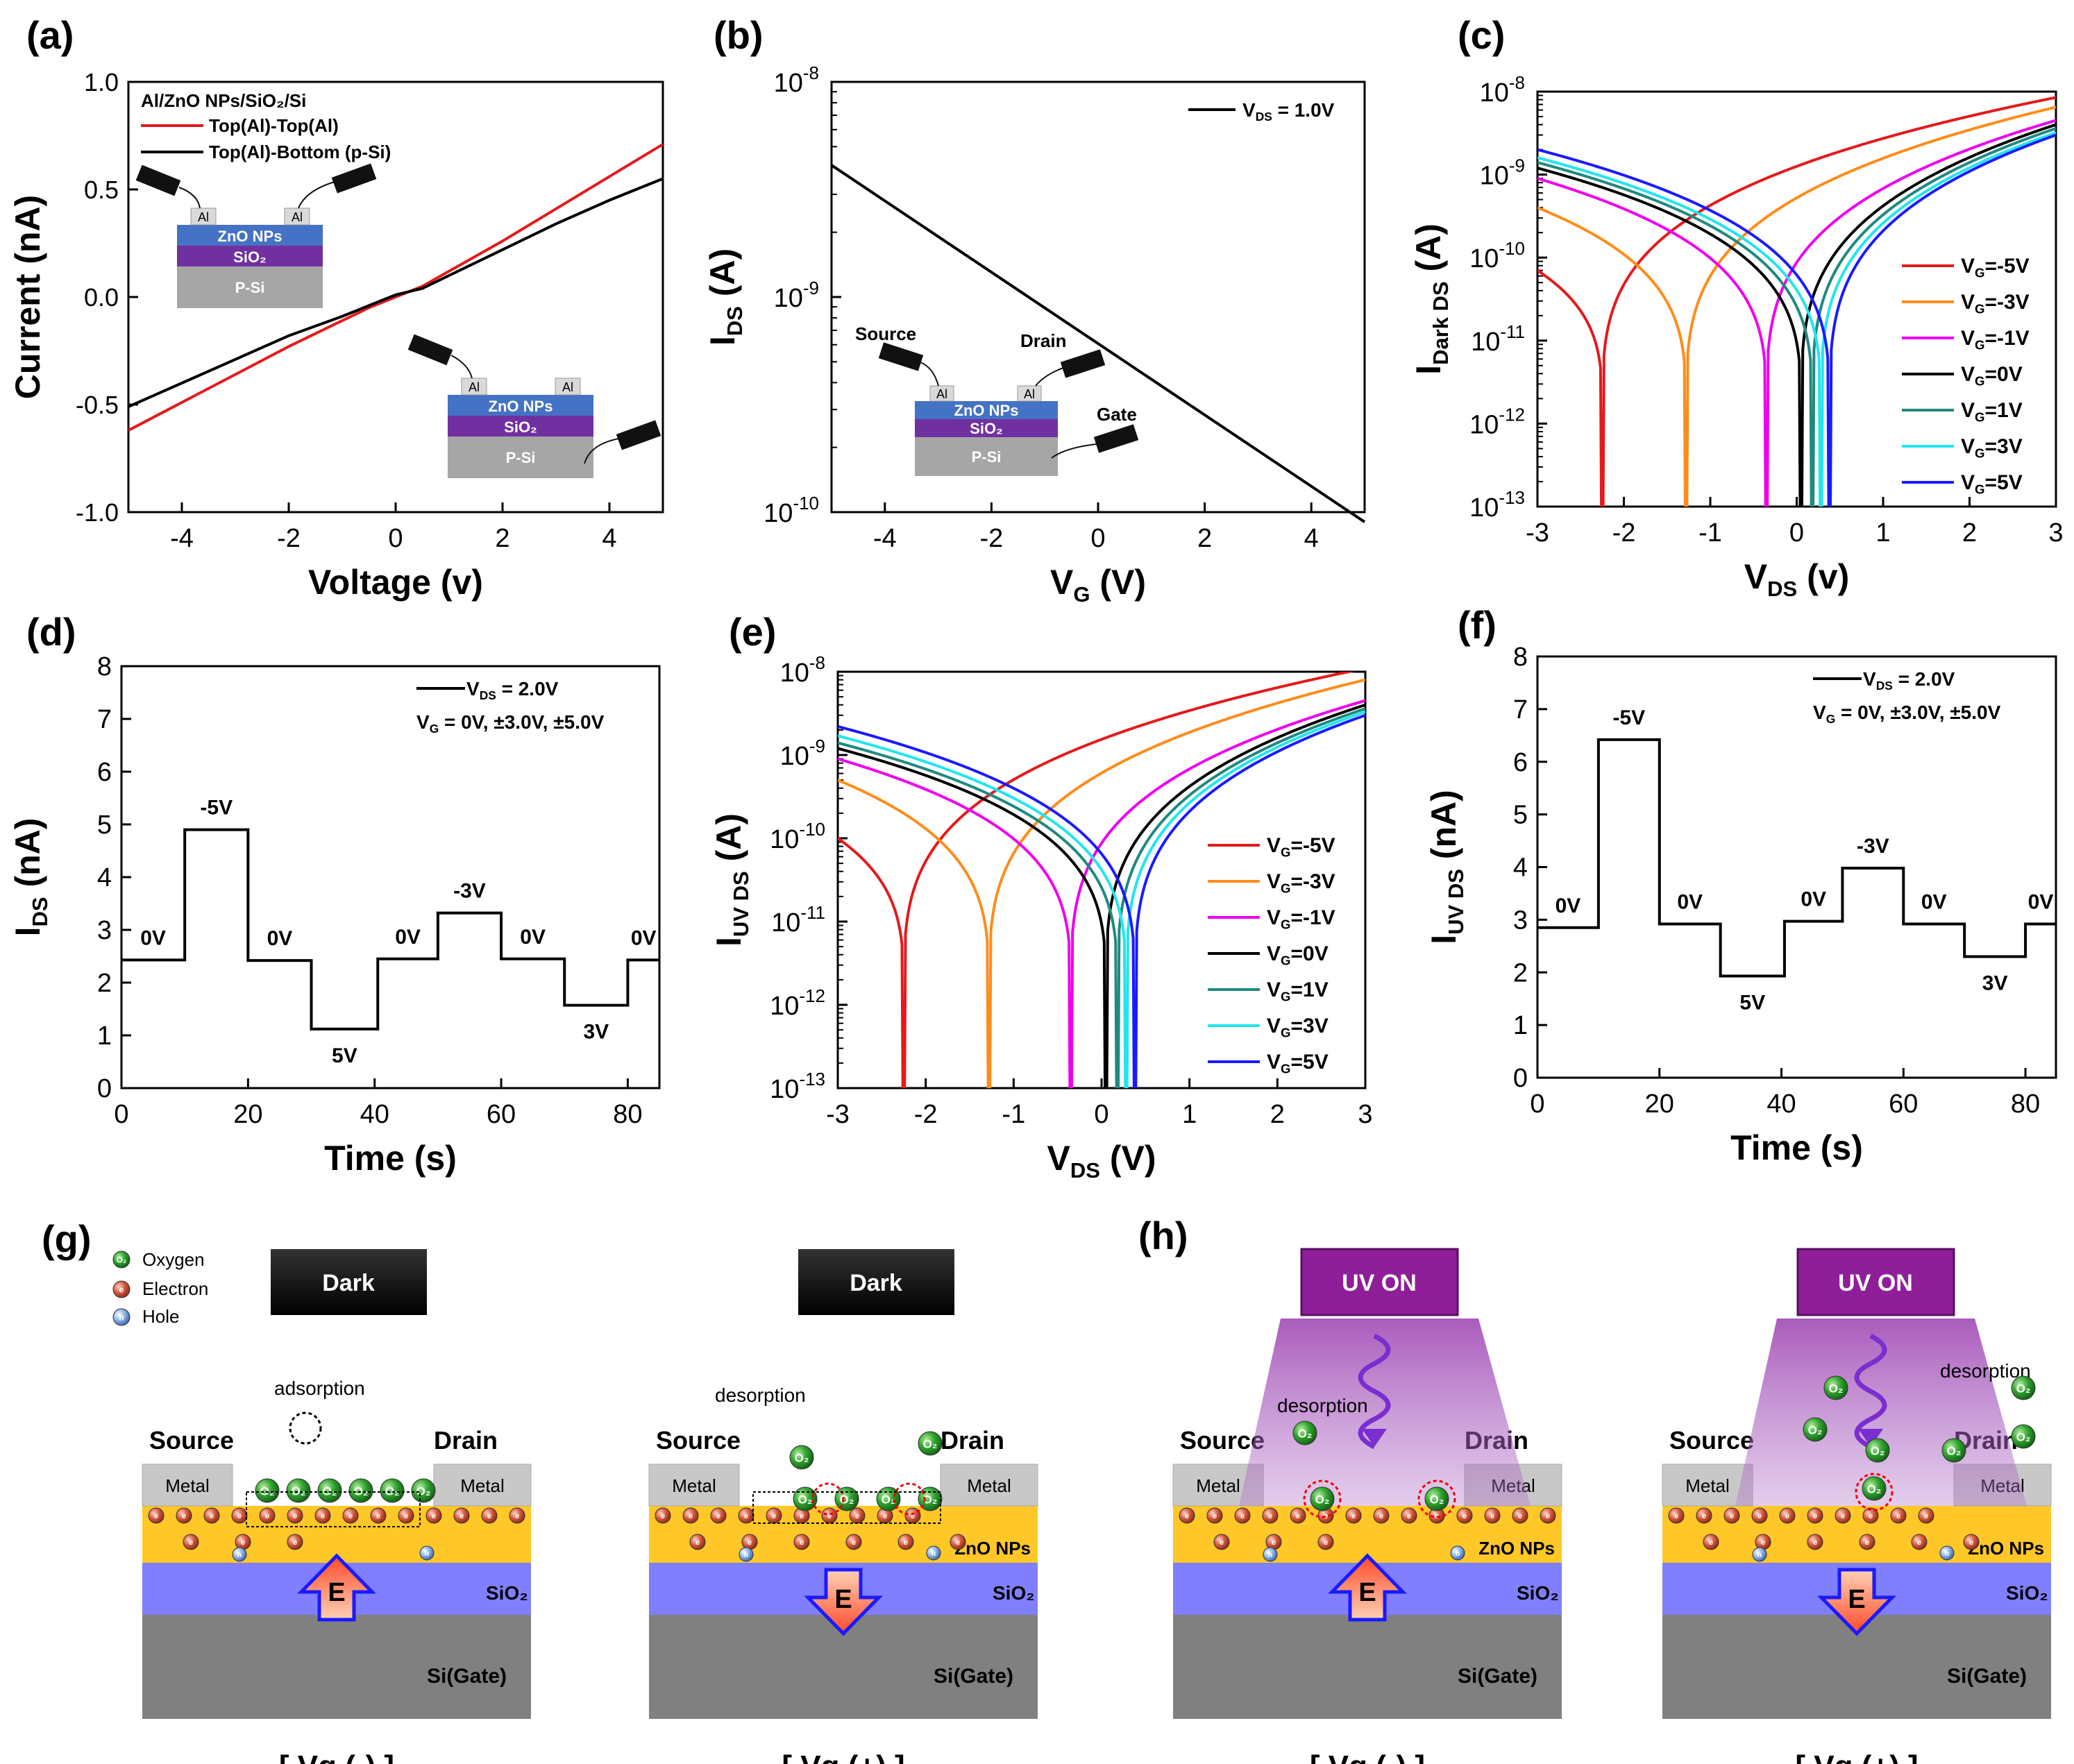  I want to click on x-tick-label: 2, so click(1277, 1115).